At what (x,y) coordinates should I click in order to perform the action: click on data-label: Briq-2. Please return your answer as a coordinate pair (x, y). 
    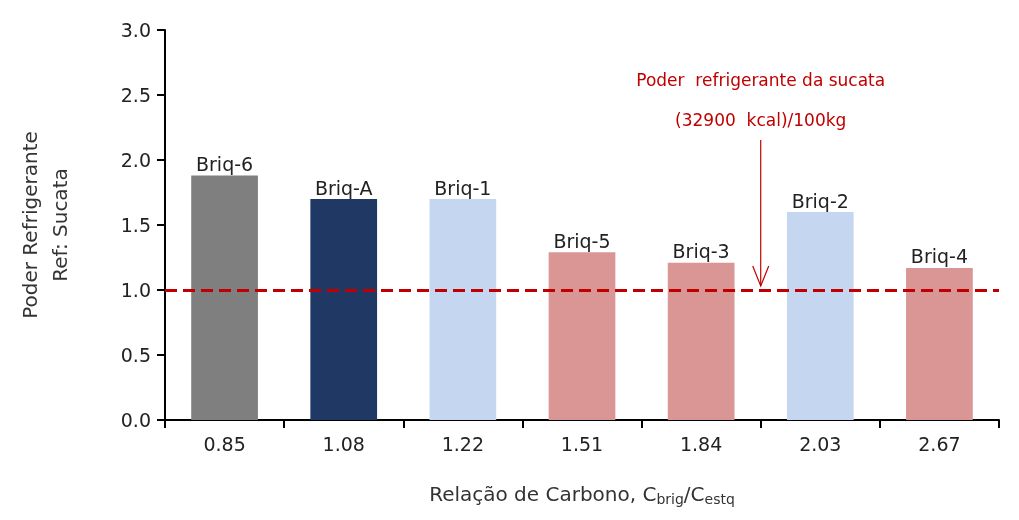
    Looking at the image, I should click on (820, 200).